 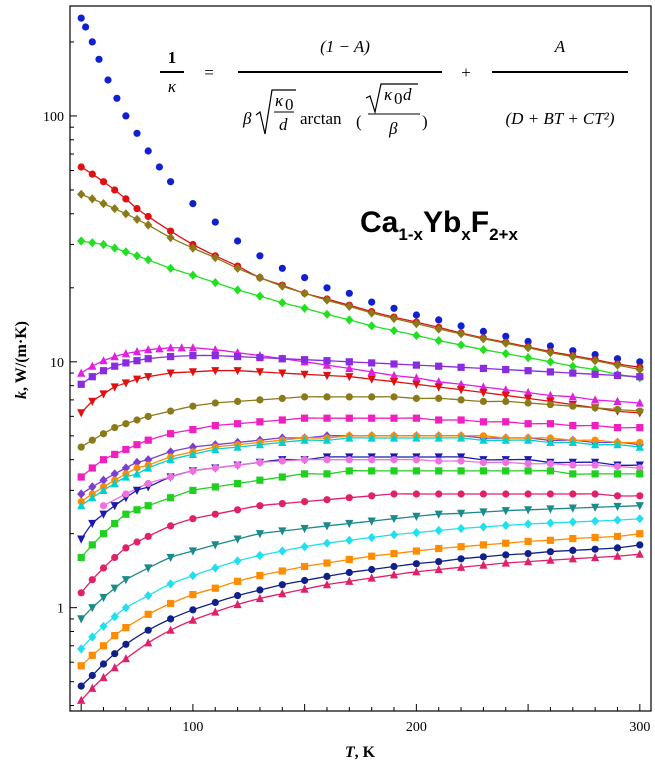 What do you see at coordinates (114, 506) in the screenshot?
I see `data-point-s12` at bounding box center [114, 506].